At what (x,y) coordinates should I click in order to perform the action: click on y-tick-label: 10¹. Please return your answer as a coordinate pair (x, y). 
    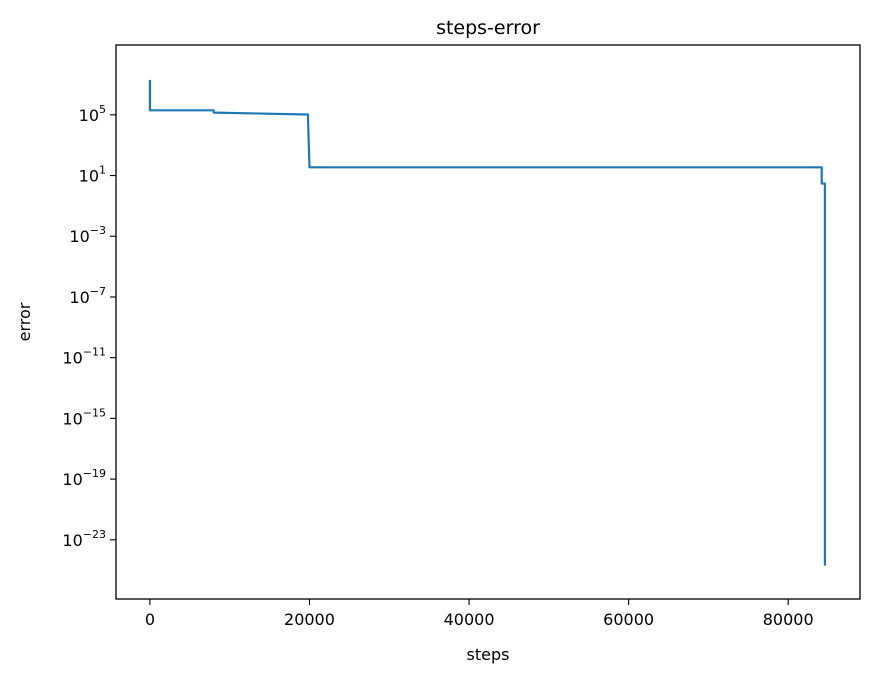
    Looking at the image, I should click on (92, 175).